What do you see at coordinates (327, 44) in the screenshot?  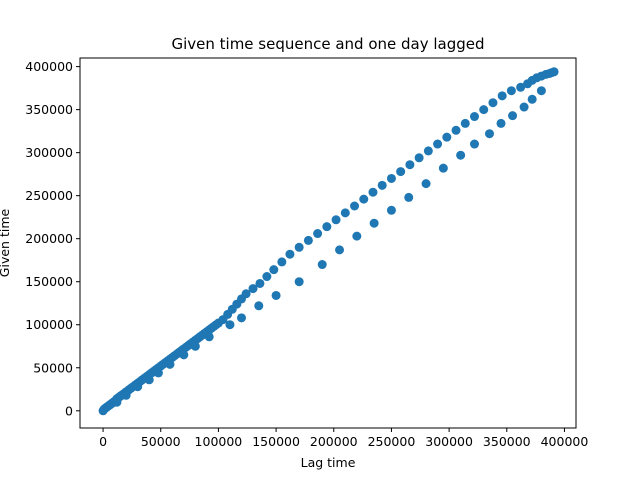 I see `chart-title: Given time sequence and one day lagged` at bounding box center [327, 44].